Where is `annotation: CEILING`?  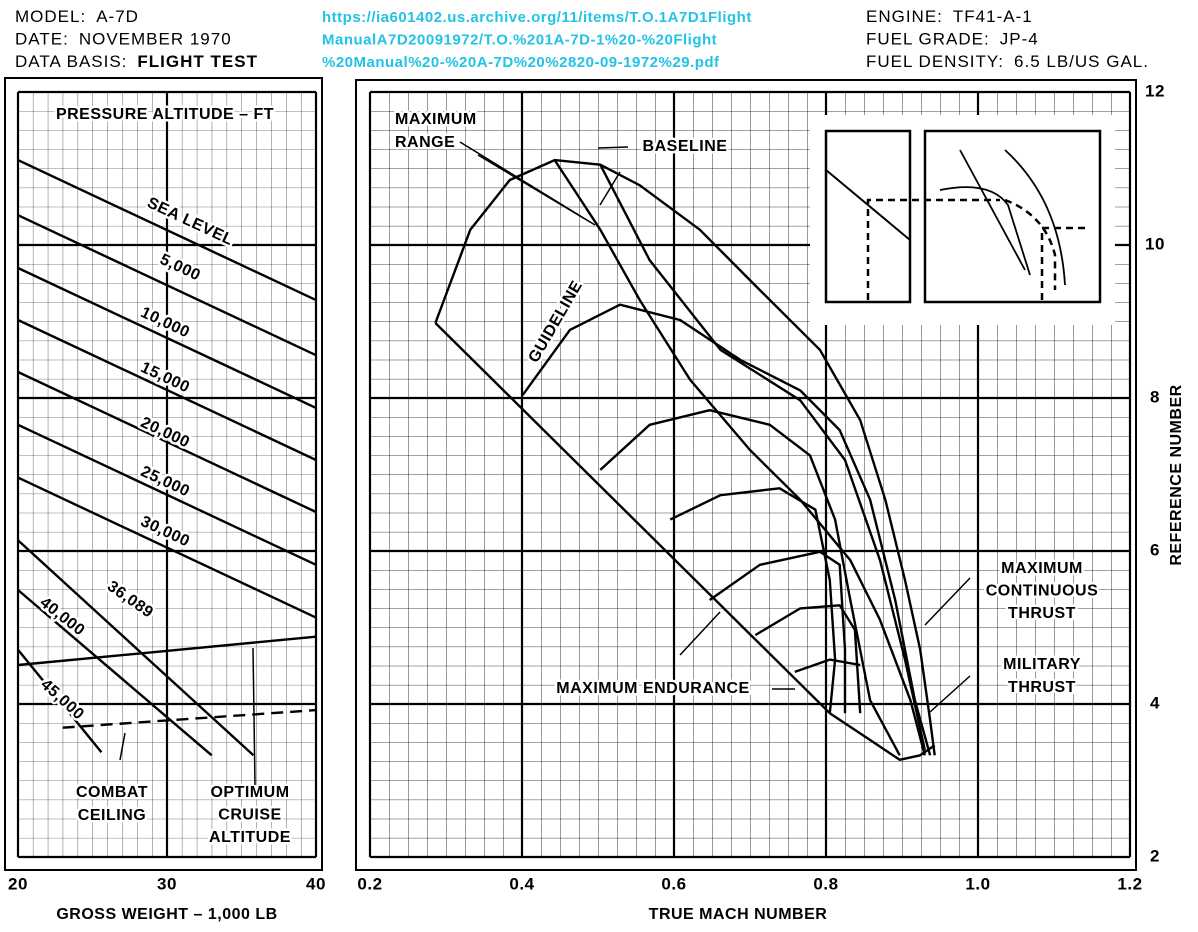
annotation: CEILING is located at coordinates (112, 815).